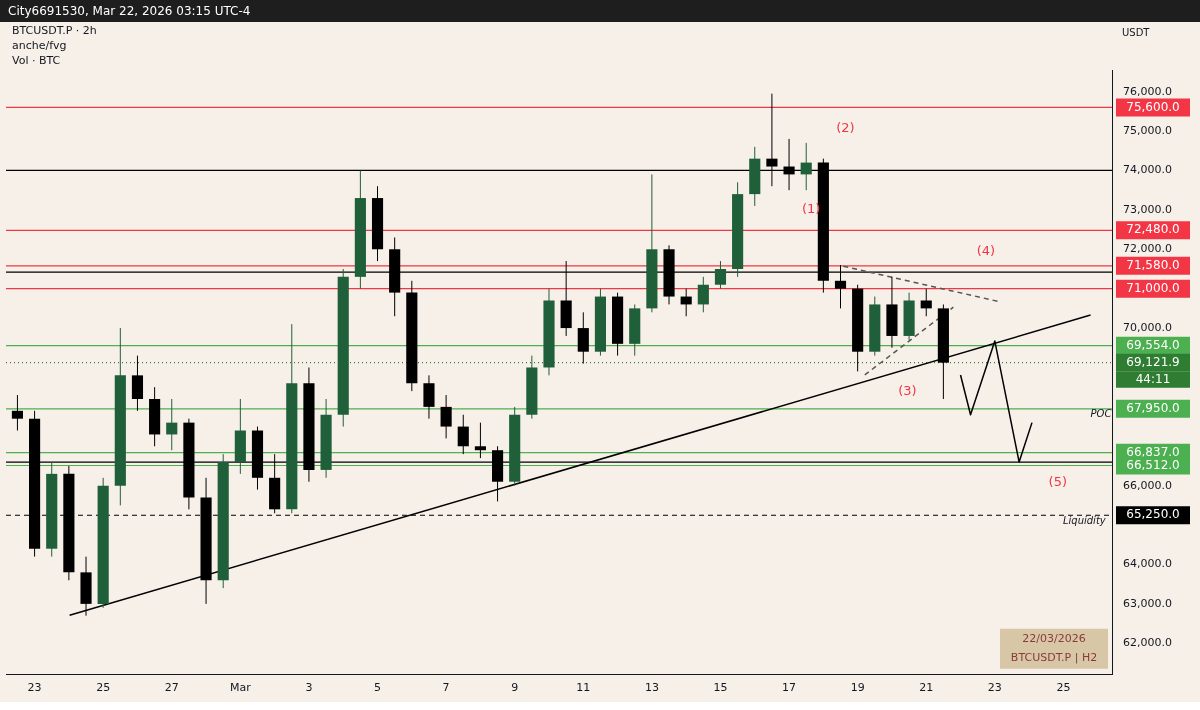  Describe the element at coordinates (1153, 344) in the screenshot. I see `ref-line-label: 69,554.0` at that location.